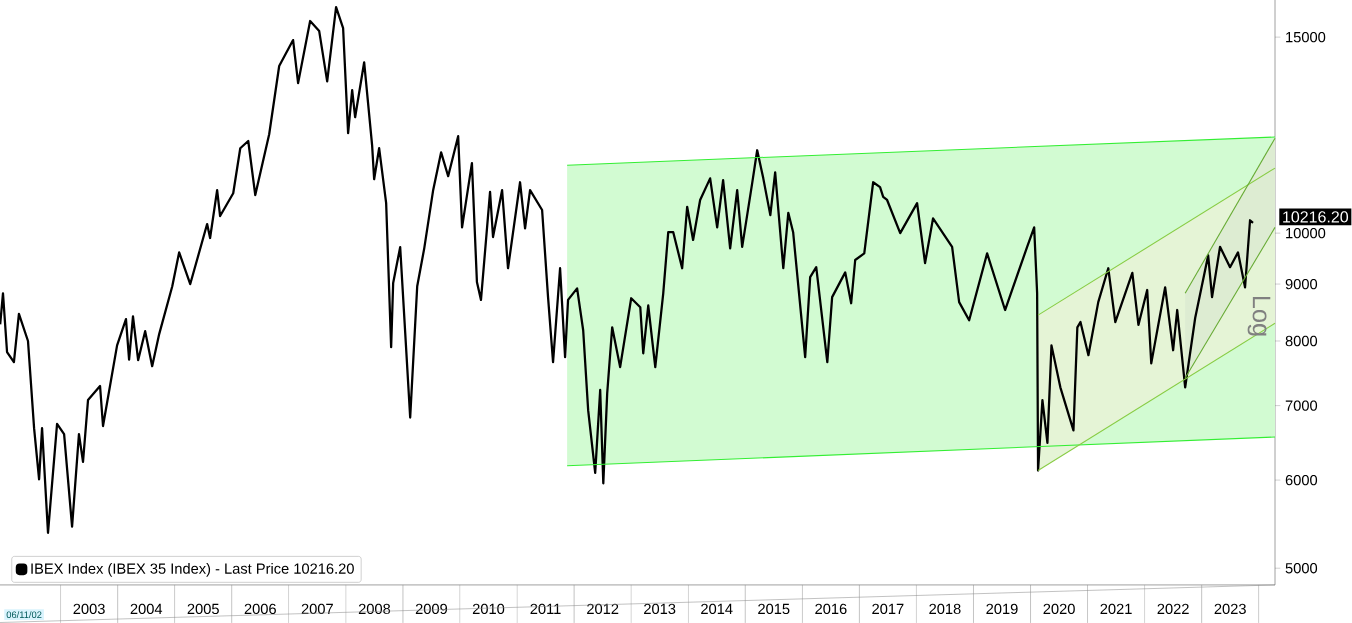  What do you see at coordinates (89, 609) in the screenshot?
I see `x-tick-label: 2003` at bounding box center [89, 609].